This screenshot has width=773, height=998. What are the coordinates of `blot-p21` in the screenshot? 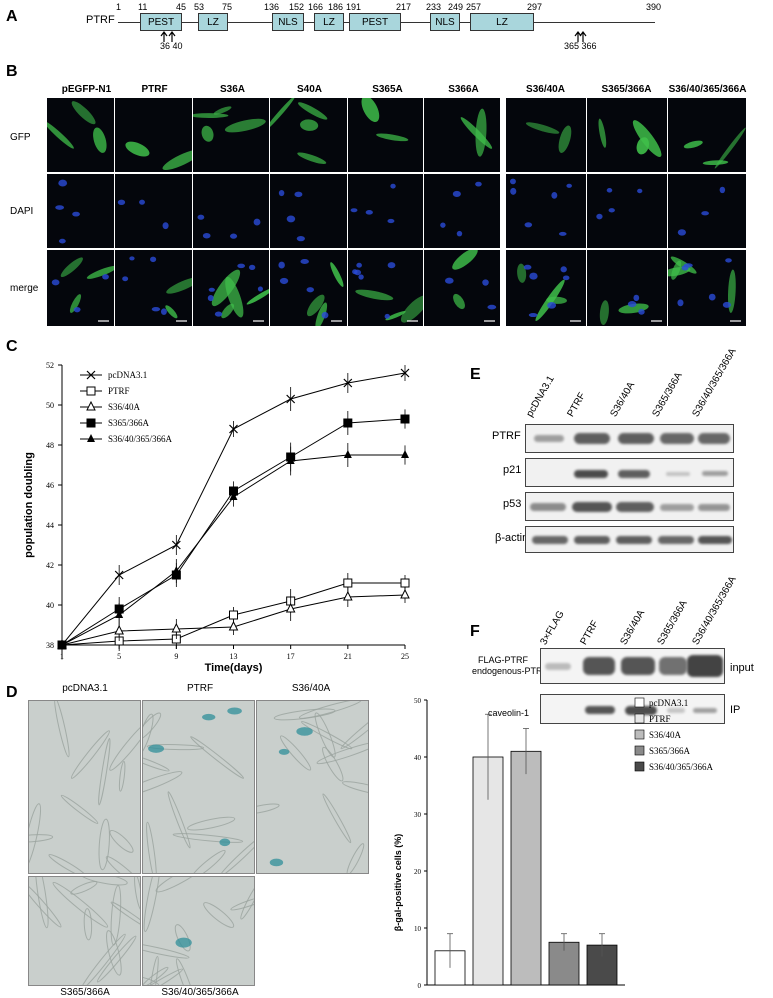 It's located at (629, 472).